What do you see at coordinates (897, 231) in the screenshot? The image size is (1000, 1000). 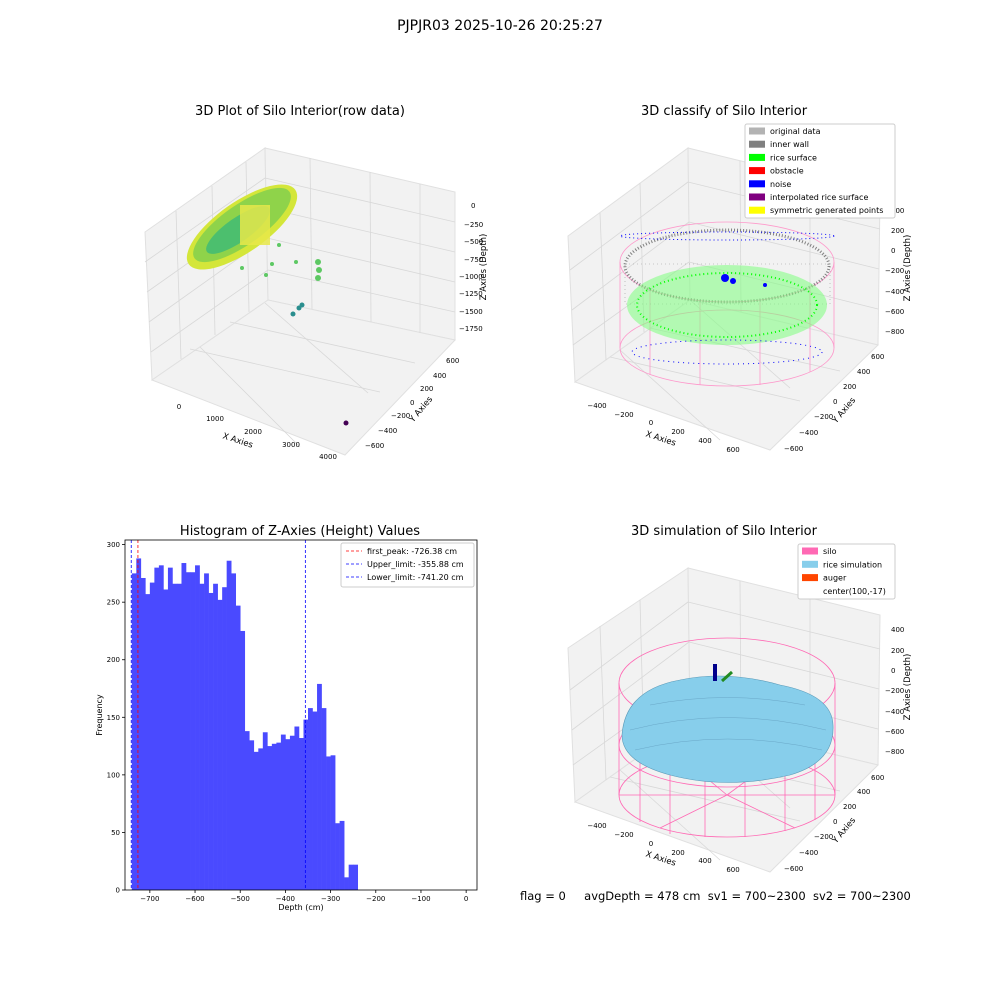 I see `p2-ztick: 200` at bounding box center [897, 231].